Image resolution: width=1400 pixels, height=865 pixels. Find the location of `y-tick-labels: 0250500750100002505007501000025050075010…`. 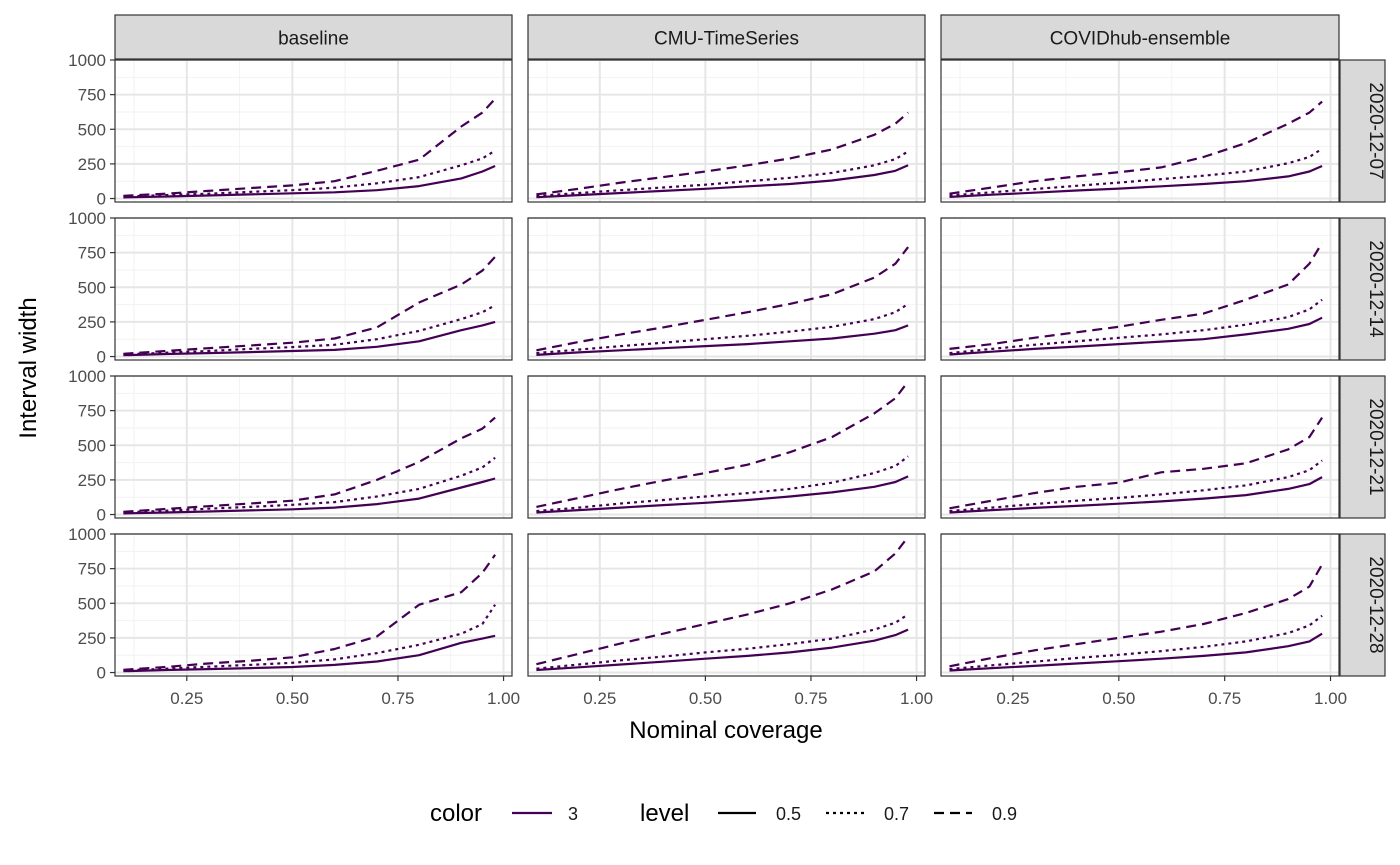

y-tick-labels: 0250500750100002505007501000025050075010… is located at coordinates (91, 367).